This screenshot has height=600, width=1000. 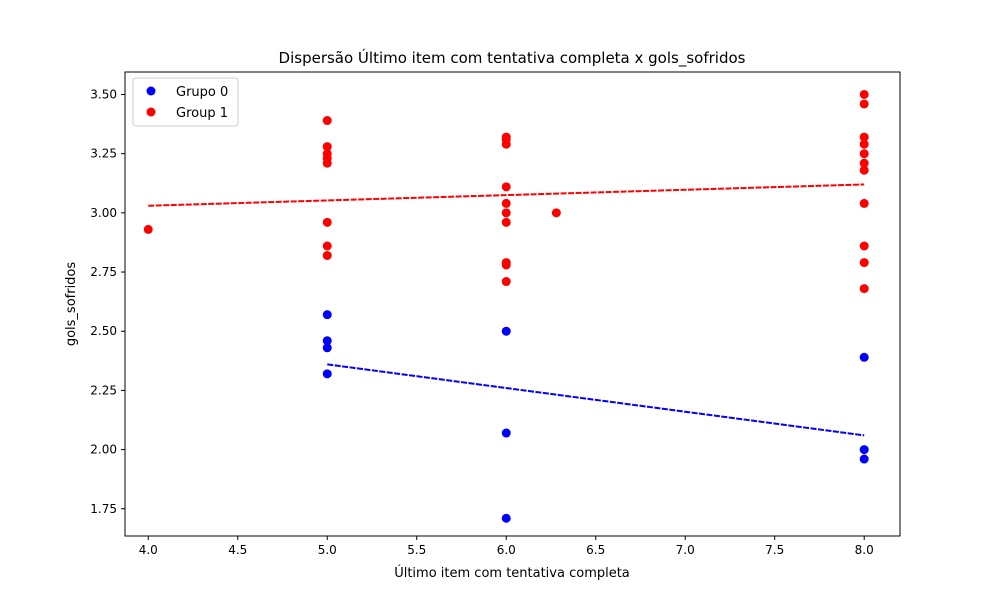 I want to click on x-tick-label-3: 5.5, so click(x=416, y=550).